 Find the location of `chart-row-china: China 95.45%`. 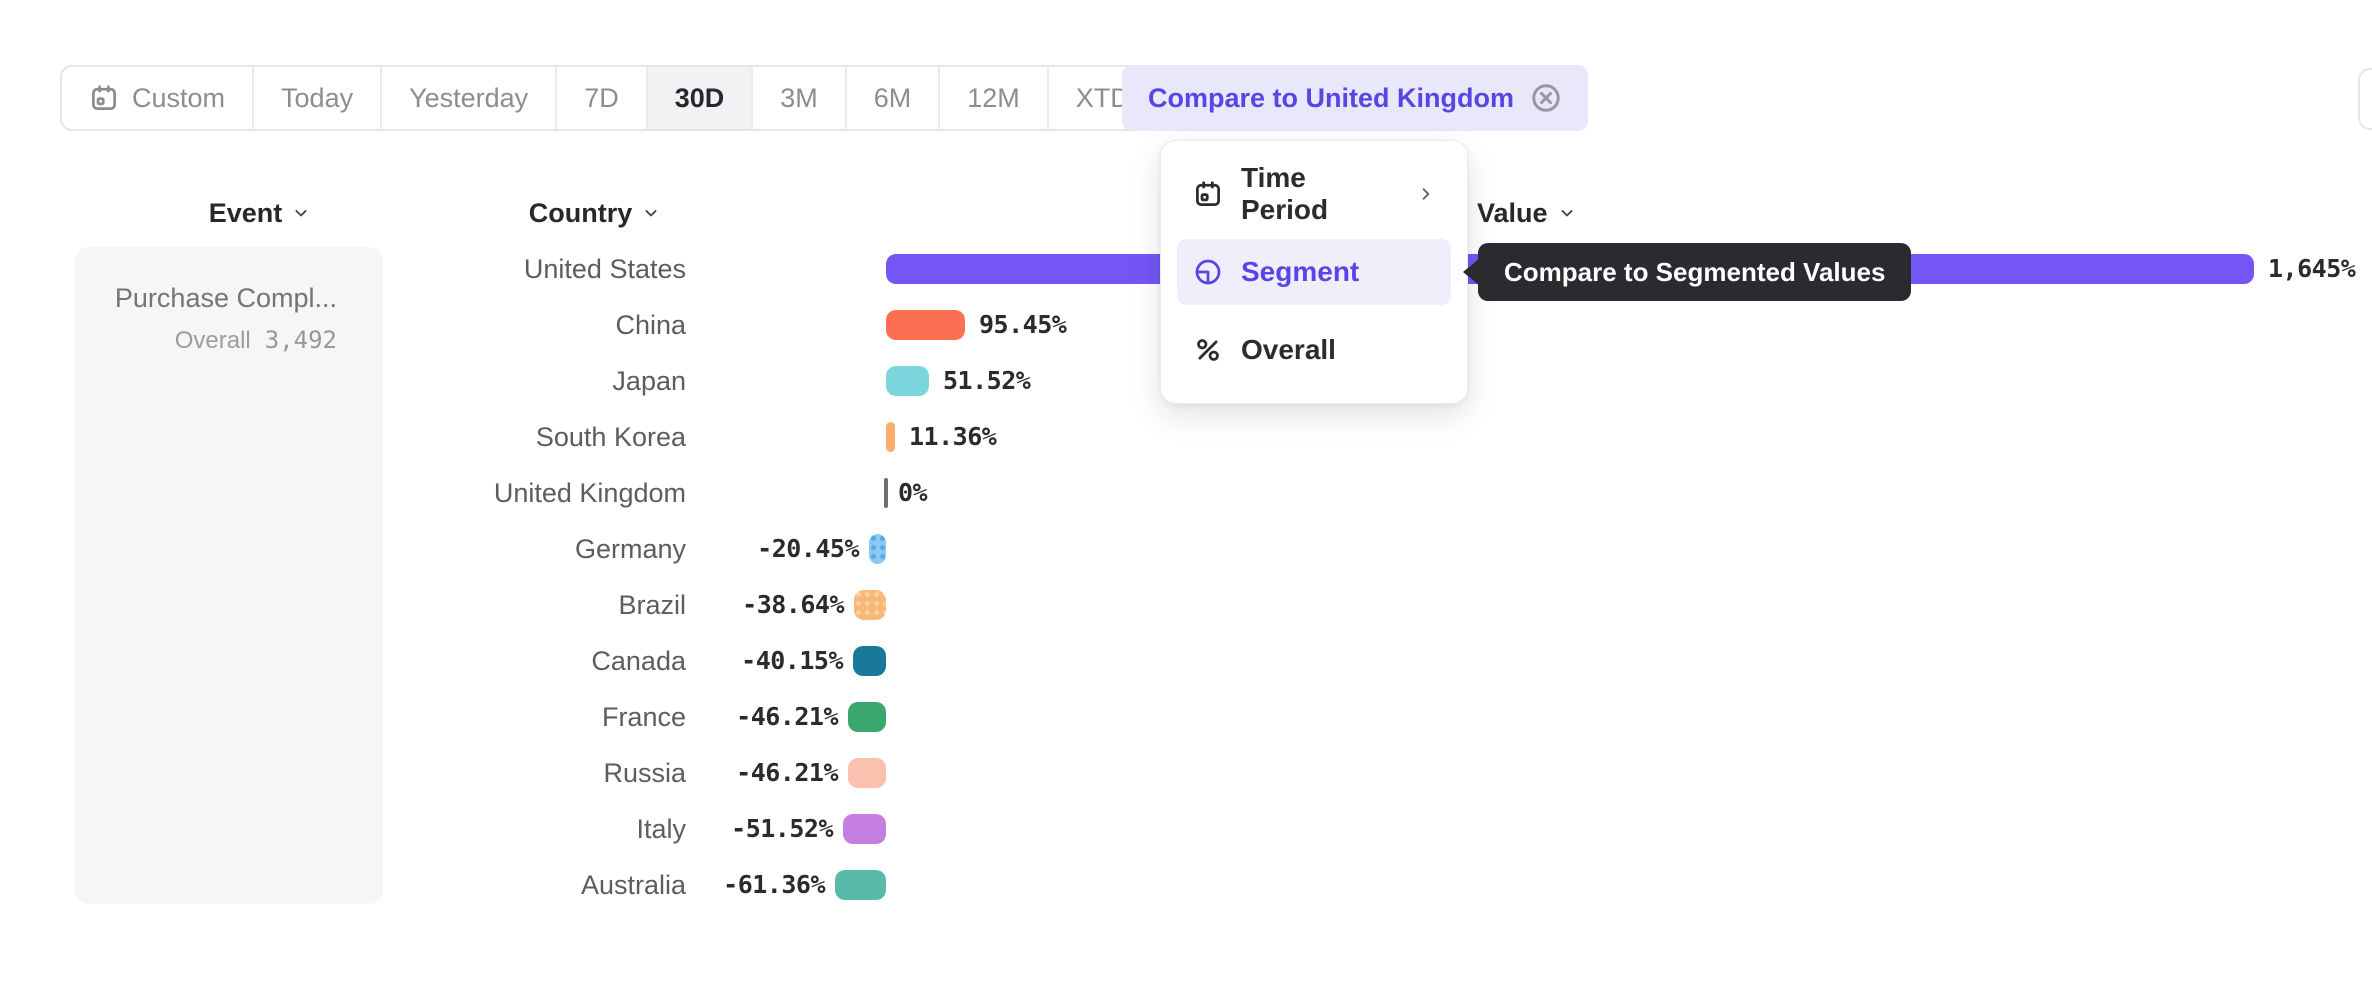

chart-row-china: China 95.45% is located at coordinates (1186, 325).